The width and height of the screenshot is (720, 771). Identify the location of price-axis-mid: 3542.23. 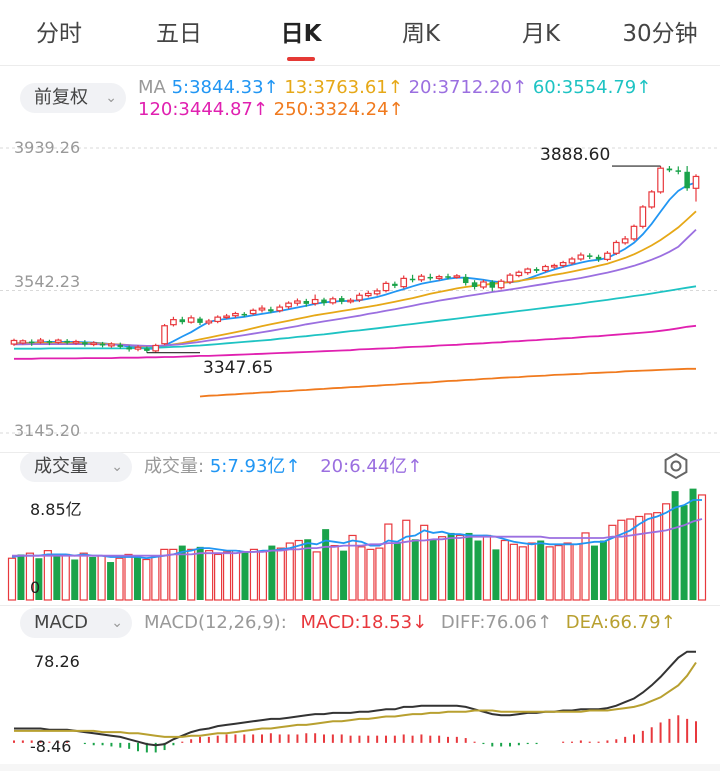
(47, 281).